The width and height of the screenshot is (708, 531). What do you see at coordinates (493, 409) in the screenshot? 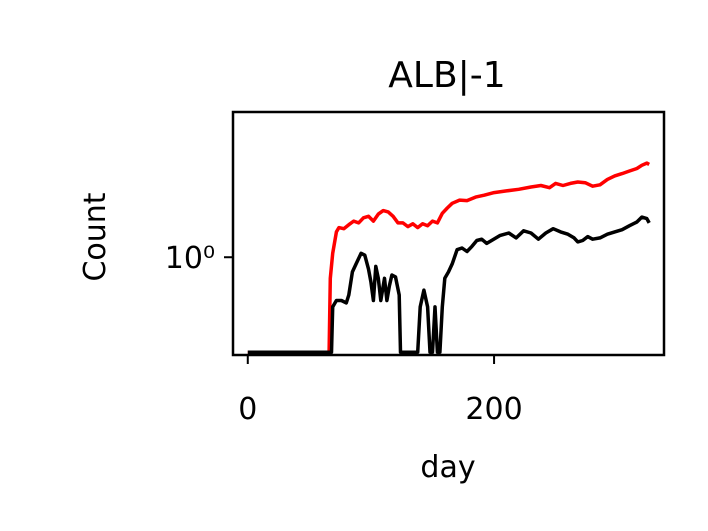
I see `x-tick-label: 200` at bounding box center [493, 409].